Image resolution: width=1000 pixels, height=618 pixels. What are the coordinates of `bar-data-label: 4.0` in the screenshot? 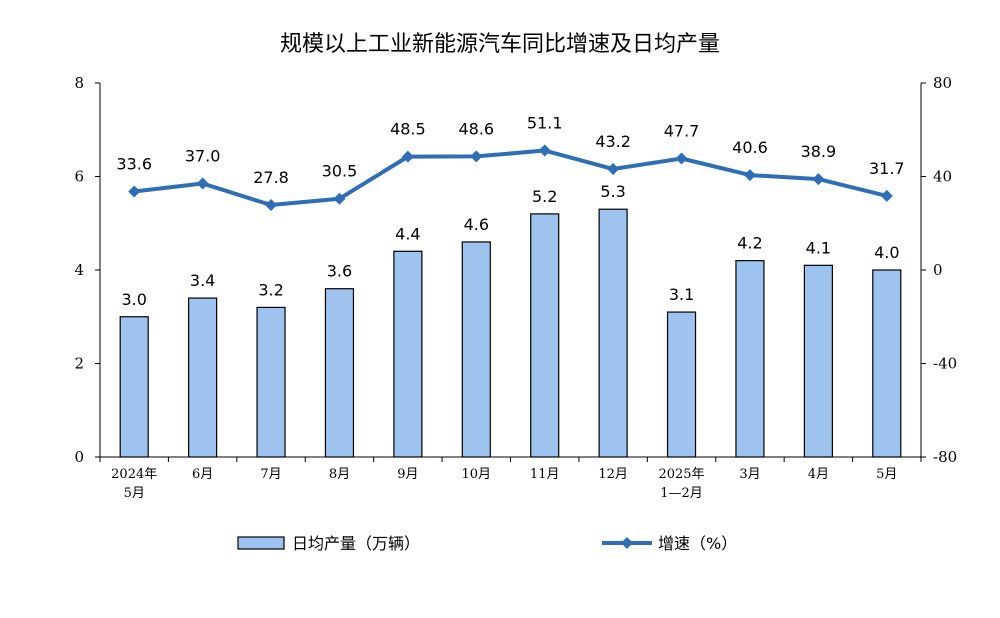 It's located at (886, 252).